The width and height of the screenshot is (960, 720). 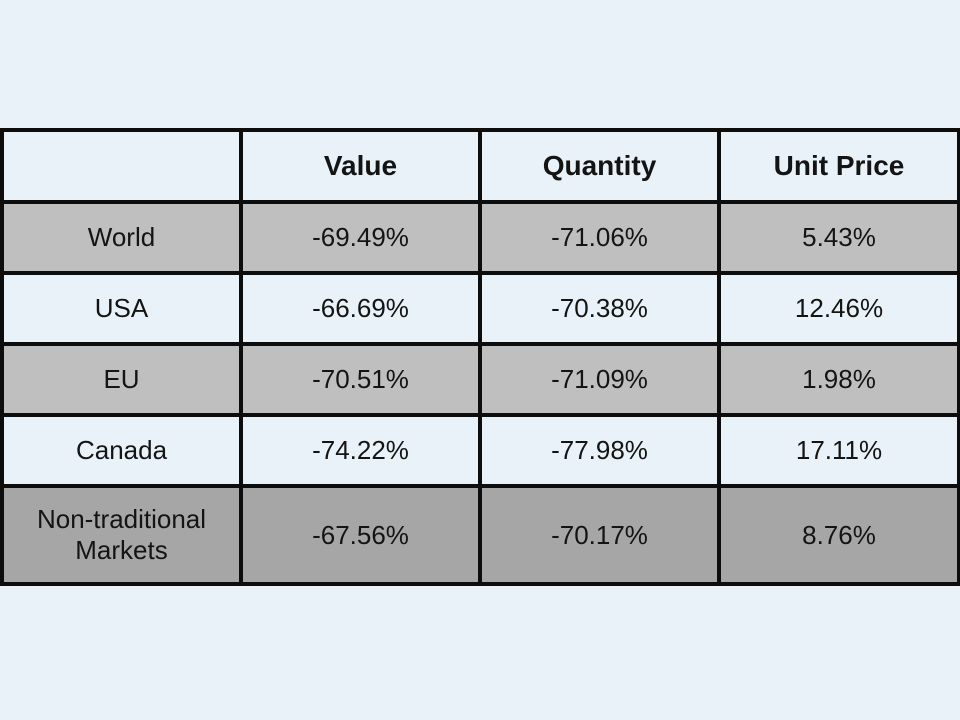 I want to click on table-cell-unit-price: 5.43%, so click(x=838, y=237).